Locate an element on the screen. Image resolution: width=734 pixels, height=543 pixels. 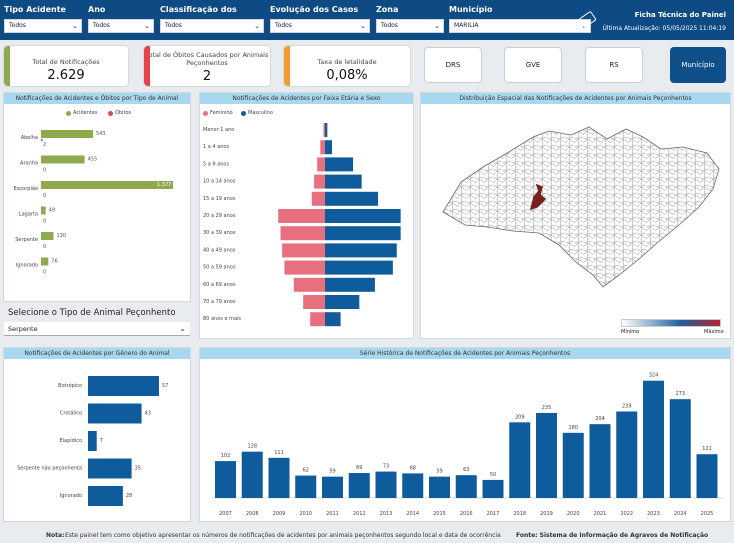
filter-label: Ano is located at coordinates (97, 9).